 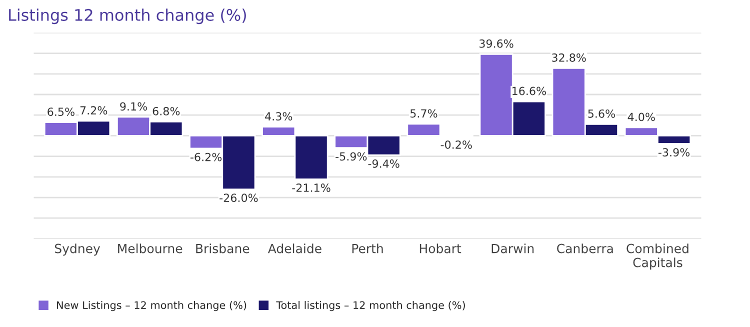 What do you see at coordinates (206, 157) in the screenshot?
I see `data-label: -6.2%` at bounding box center [206, 157].